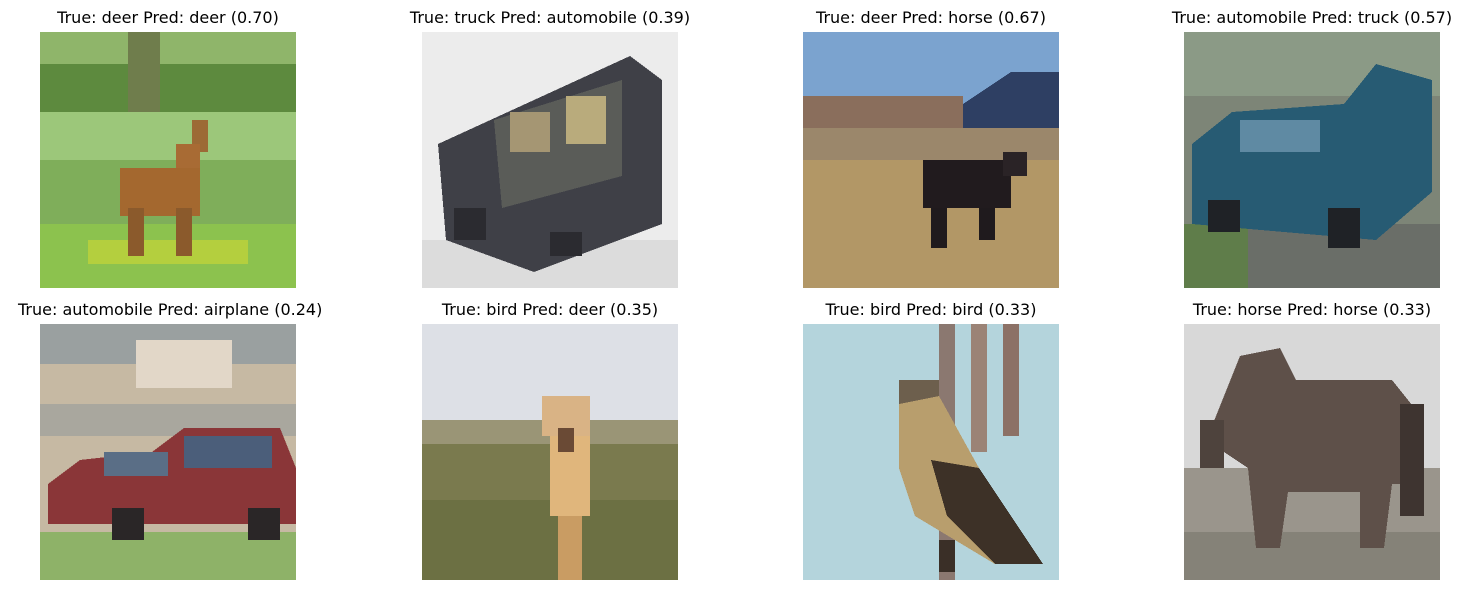 The height and width of the screenshot is (590, 1467). I want to click on horse-image, so click(1312, 452).